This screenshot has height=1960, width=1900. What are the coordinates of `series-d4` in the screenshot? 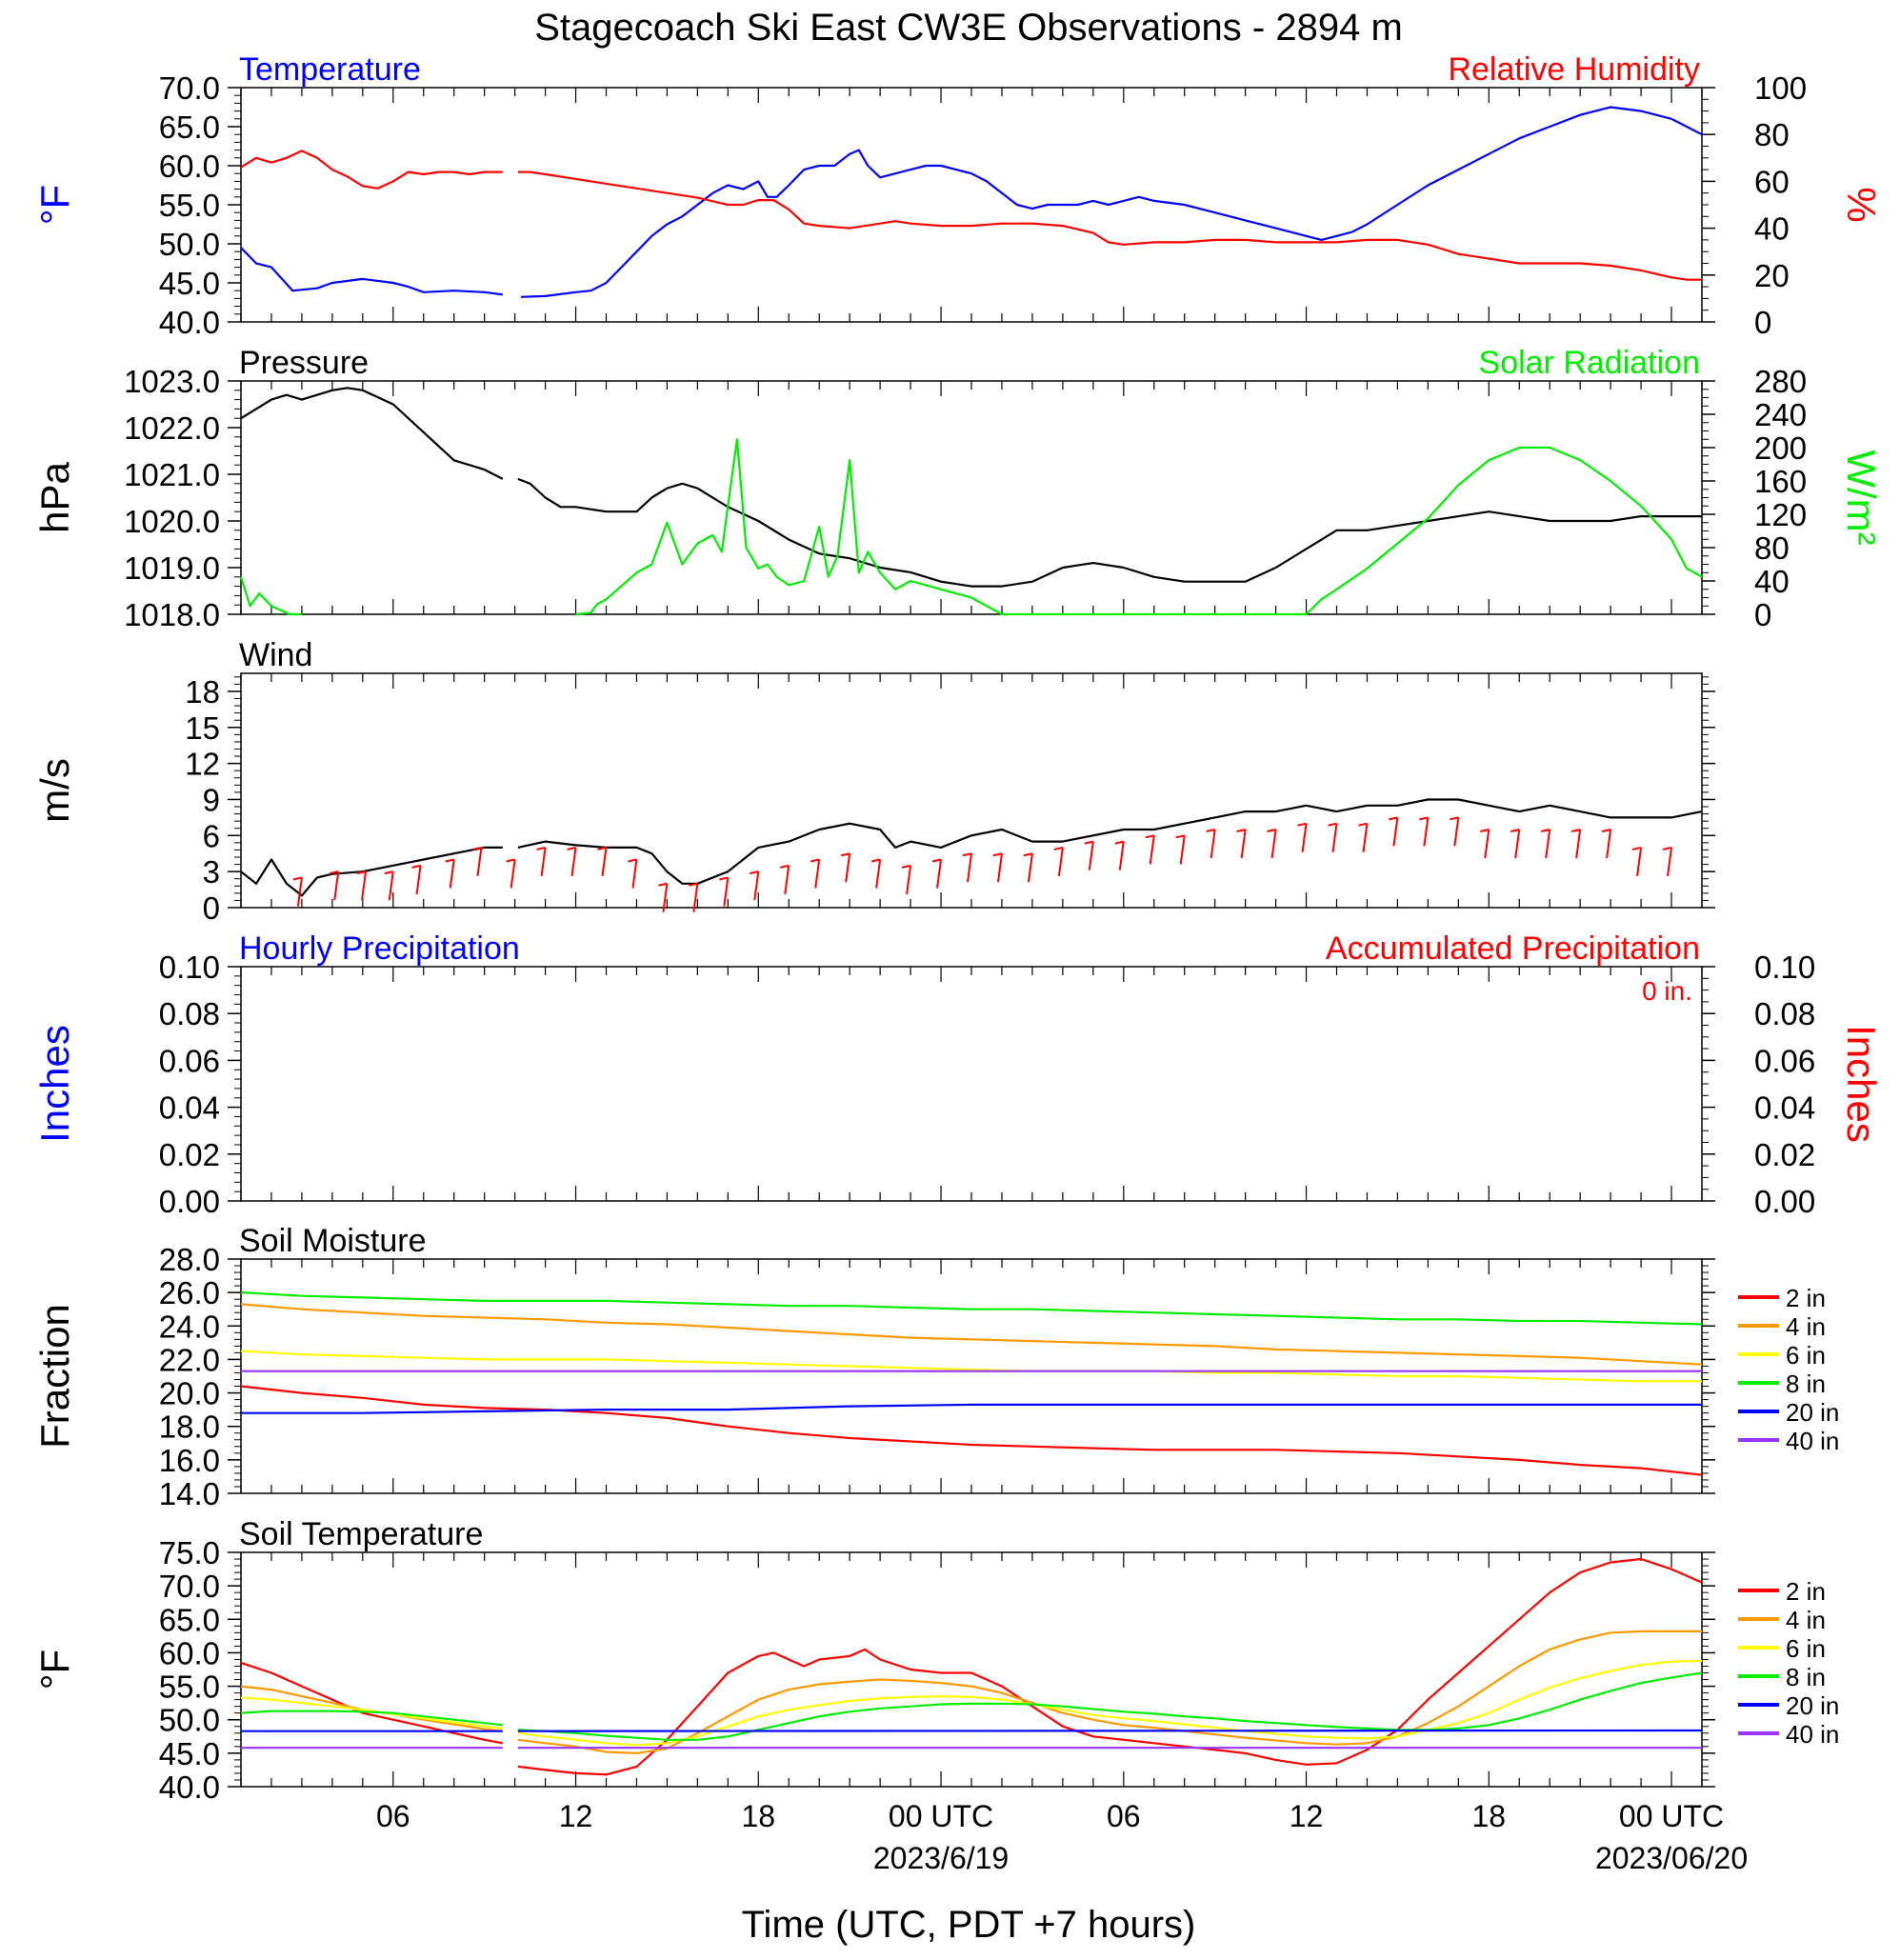 It's located at (971, 1334).